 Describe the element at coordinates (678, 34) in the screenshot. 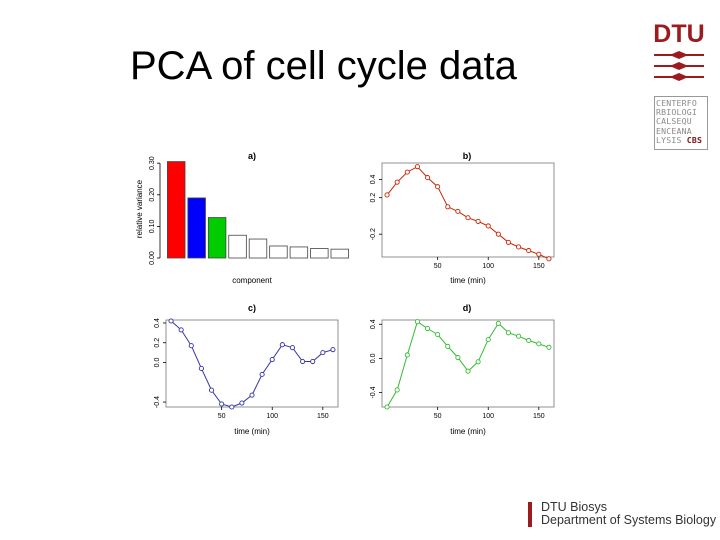

I see `dtu-logo-text: DTU` at that location.